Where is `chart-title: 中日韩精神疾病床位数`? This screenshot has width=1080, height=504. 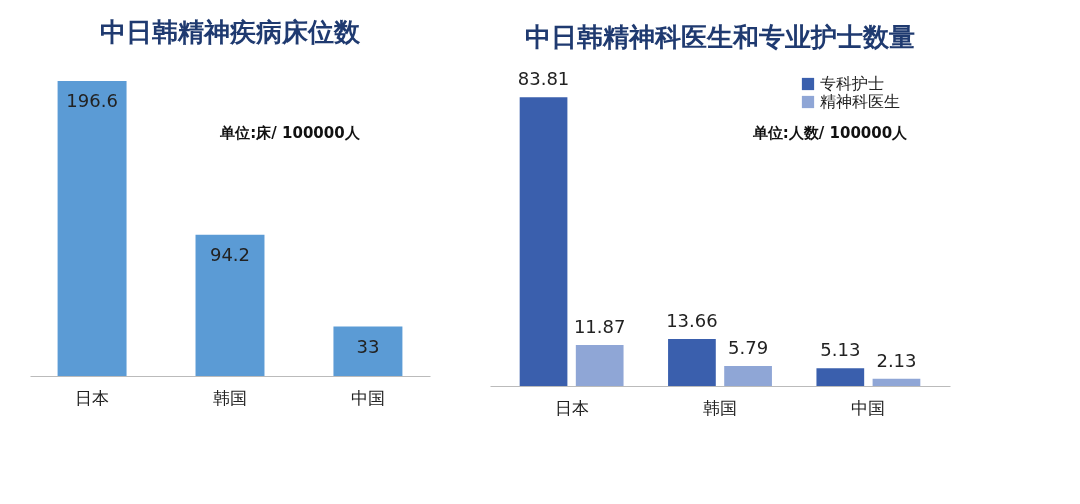 chart-title: 中日韩精神疾病床位数 is located at coordinates (230, 32).